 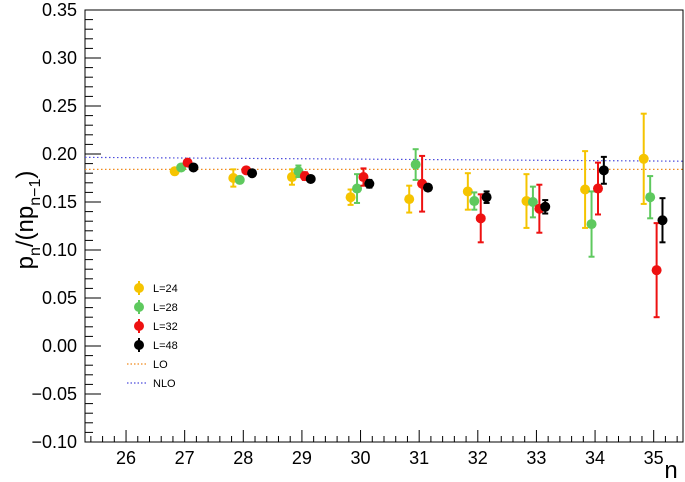 What do you see at coordinates (35, 192) in the screenshot?
I see `y-axis-title-mid-sub: n−1` at bounding box center [35, 192].